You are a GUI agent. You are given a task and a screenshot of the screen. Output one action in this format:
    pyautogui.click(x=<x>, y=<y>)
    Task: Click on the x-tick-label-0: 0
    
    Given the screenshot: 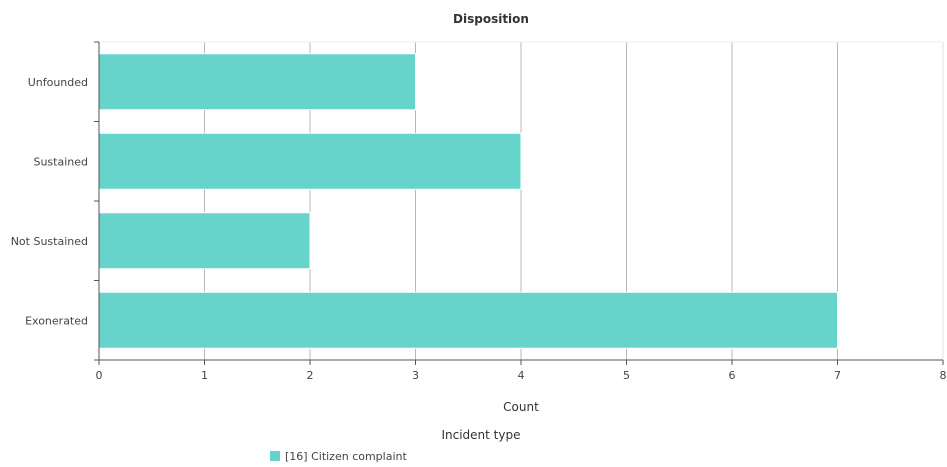 What is the action you would take?
    pyautogui.click(x=99, y=375)
    